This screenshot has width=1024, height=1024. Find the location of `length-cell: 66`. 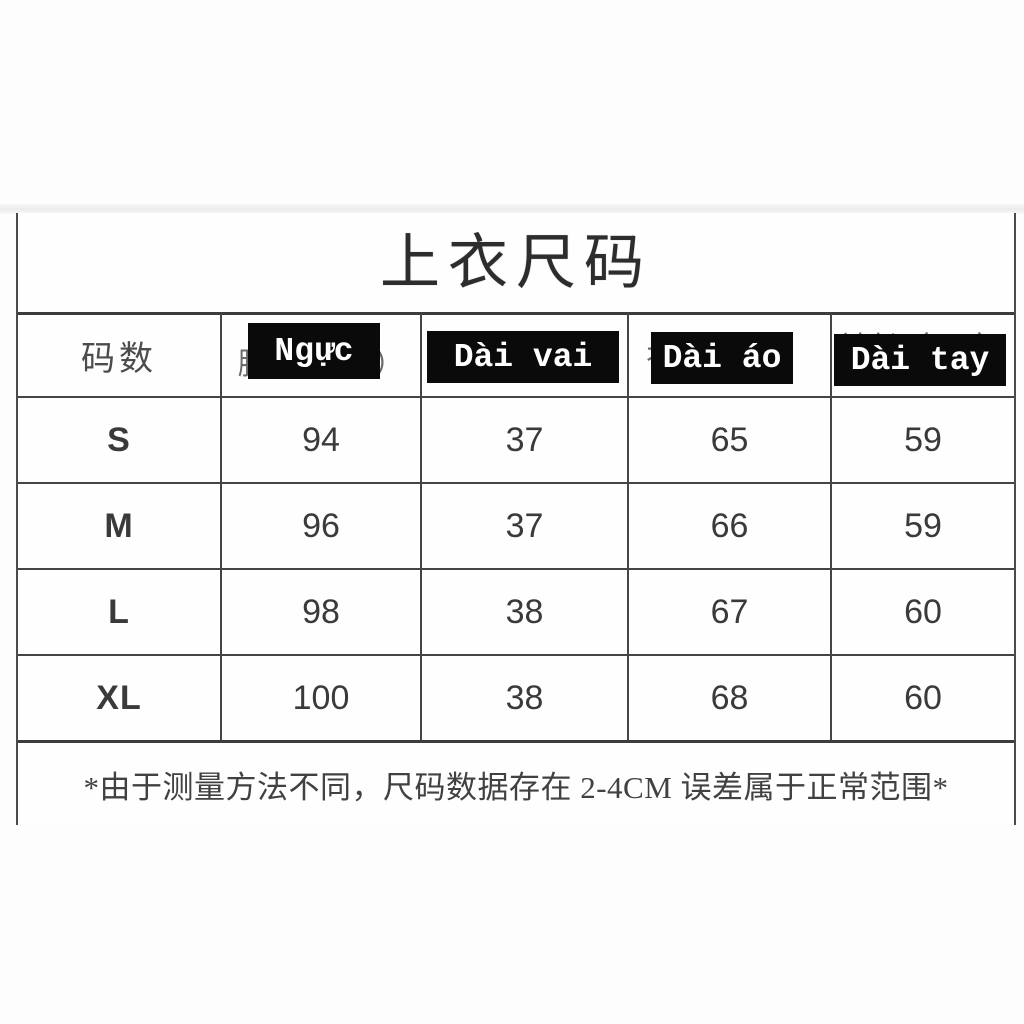

length-cell: 66 is located at coordinates (730, 525).